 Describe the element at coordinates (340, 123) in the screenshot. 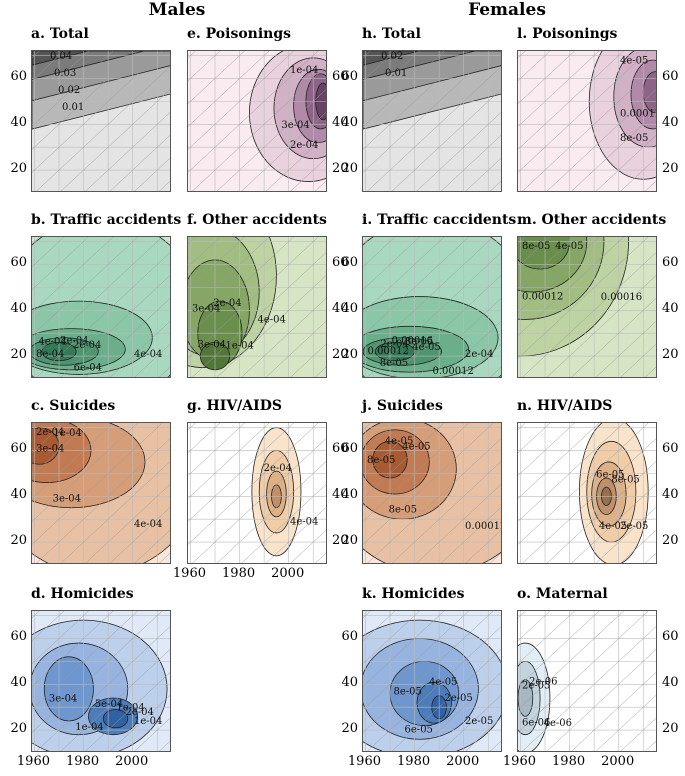

I see `y-tick-e: 40` at that location.